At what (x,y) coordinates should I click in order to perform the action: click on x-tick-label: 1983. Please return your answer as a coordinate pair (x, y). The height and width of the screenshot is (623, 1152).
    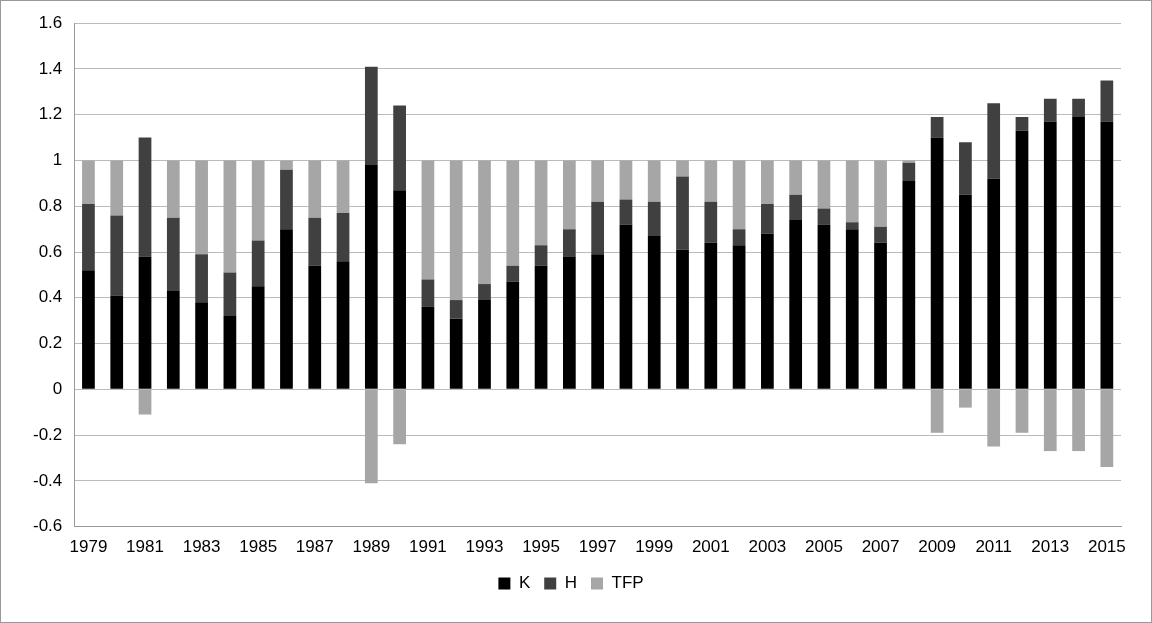
    Looking at the image, I should click on (201, 547).